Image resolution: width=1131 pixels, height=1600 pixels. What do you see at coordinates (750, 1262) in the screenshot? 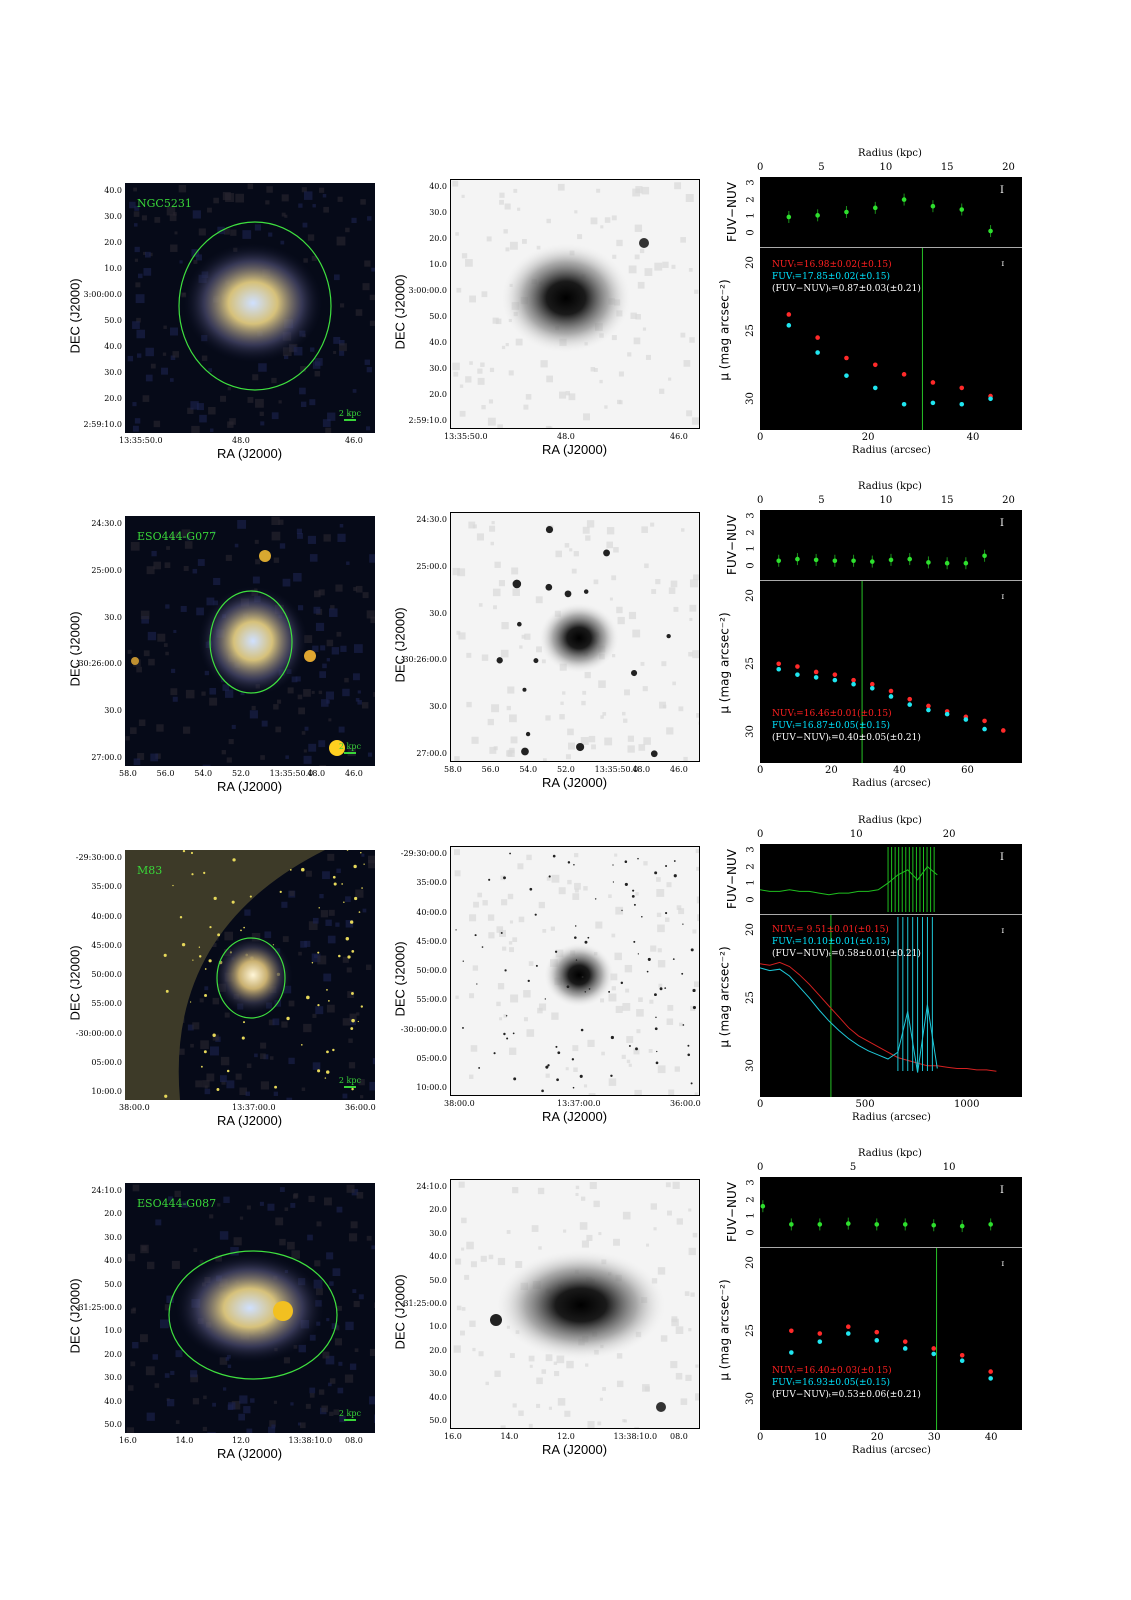
I see `mu-ytick-label: 20` at bounding box center [750, 1262].